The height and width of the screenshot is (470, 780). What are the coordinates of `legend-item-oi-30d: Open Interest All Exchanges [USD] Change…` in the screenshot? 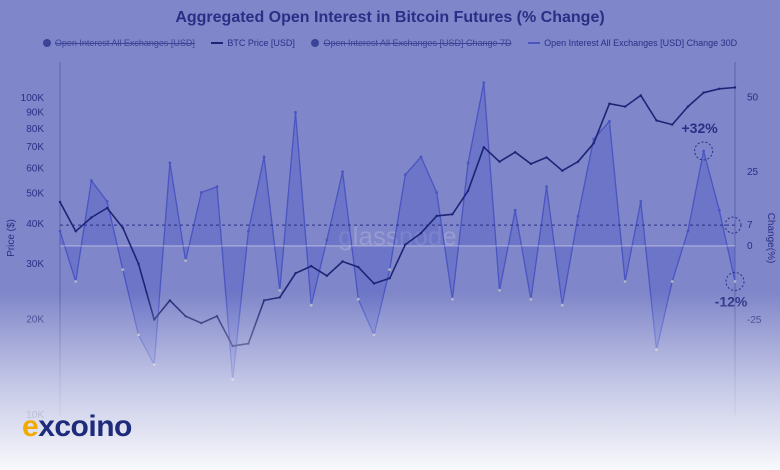 It's located at (632, 43).